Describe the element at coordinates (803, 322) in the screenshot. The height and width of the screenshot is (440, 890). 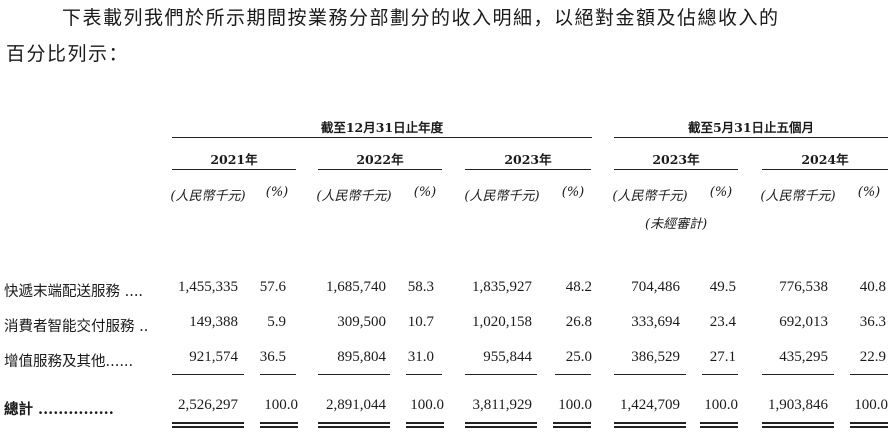
I see `table-cell: 692,013` at that location.